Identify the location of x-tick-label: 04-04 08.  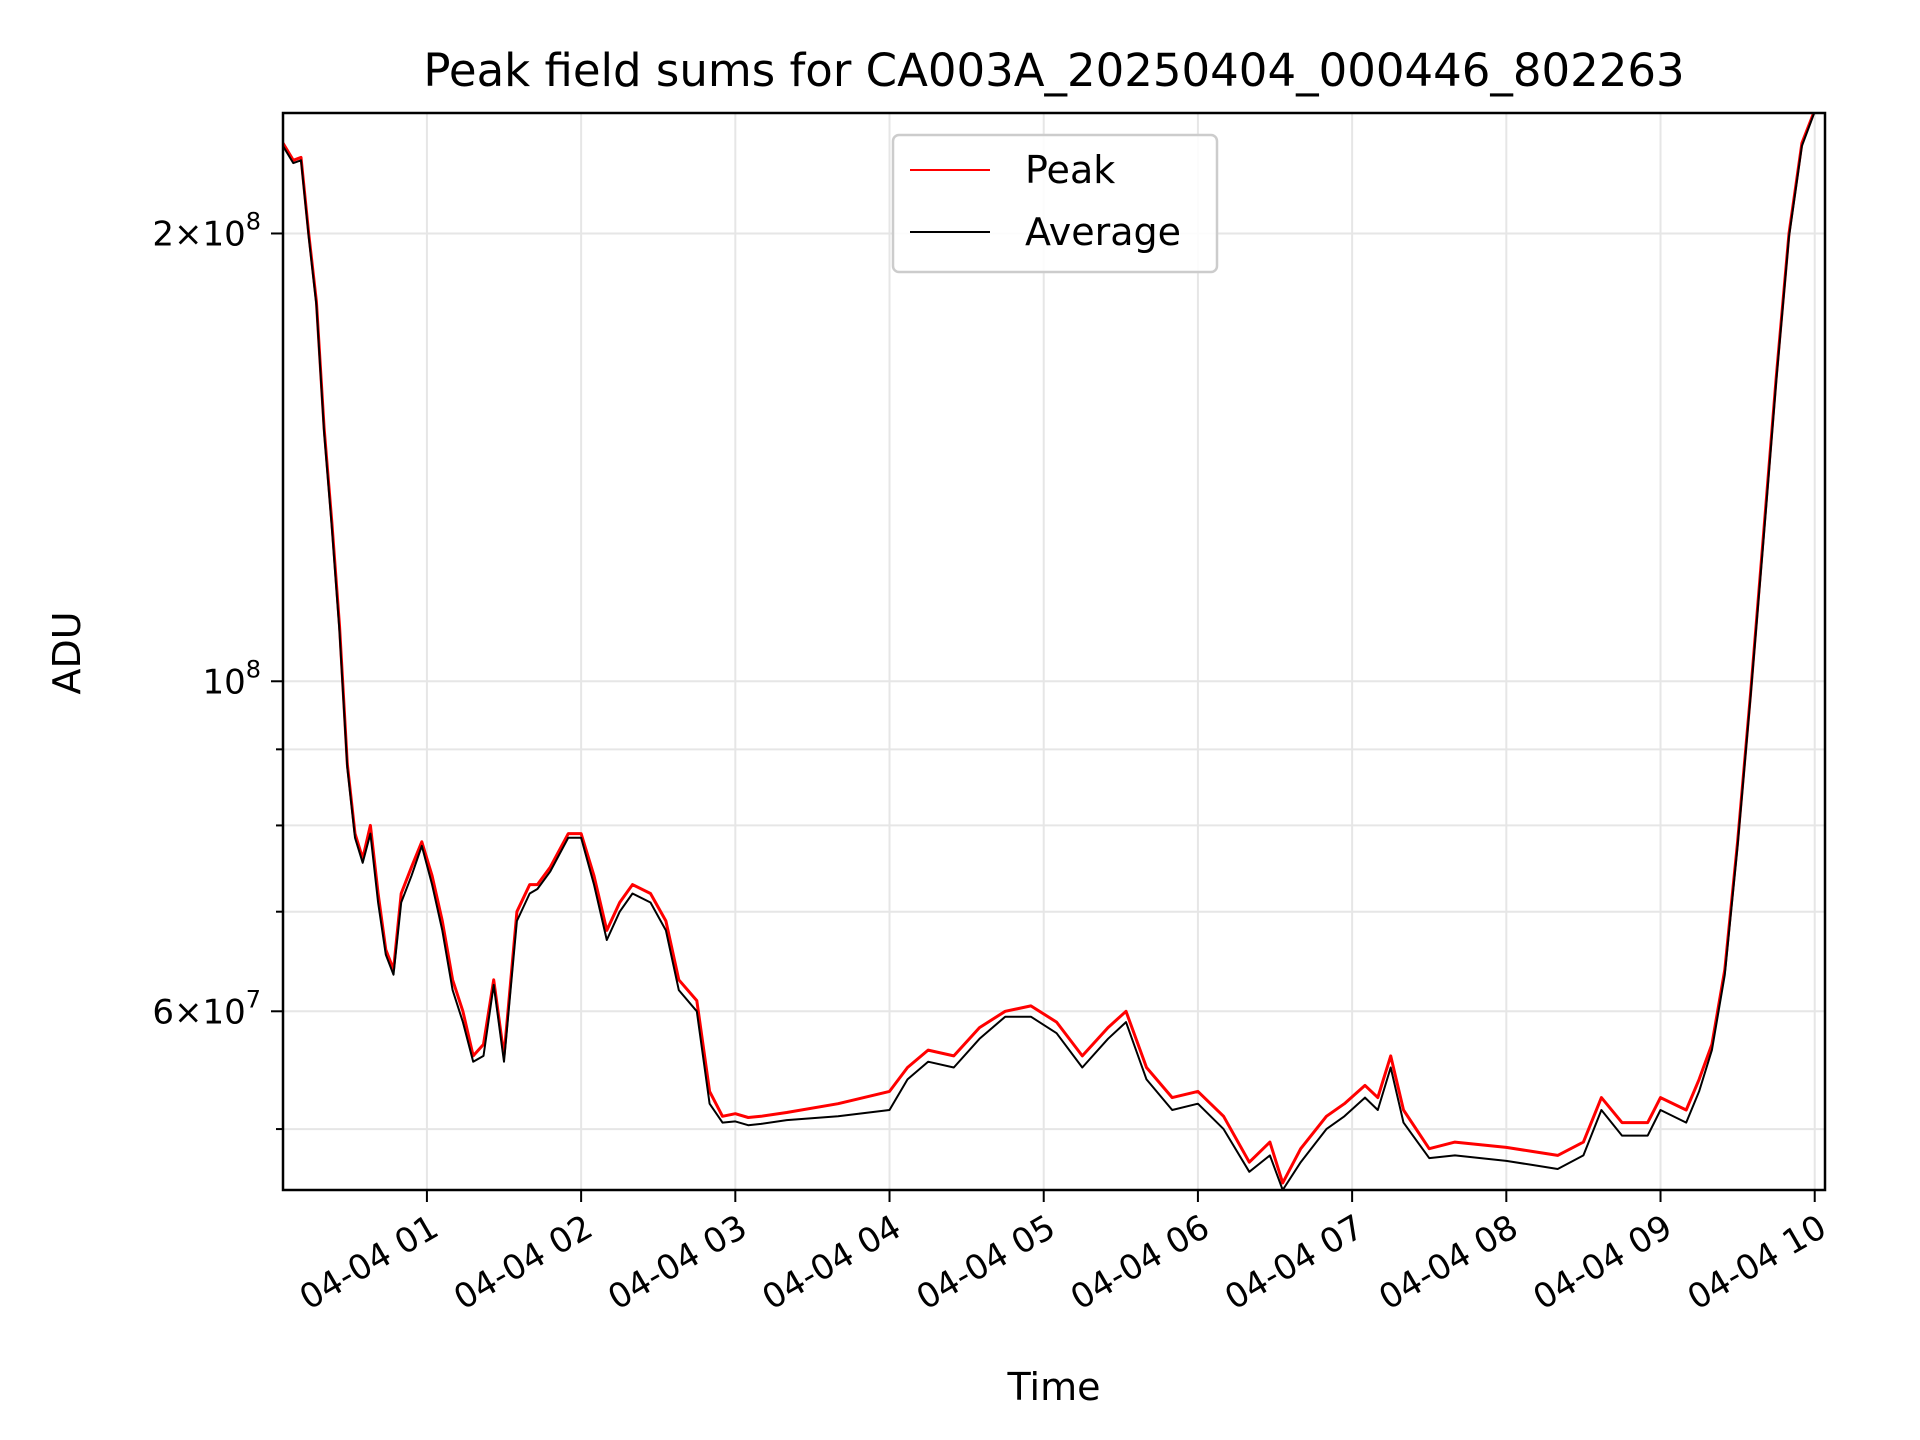
(1448, 1262).